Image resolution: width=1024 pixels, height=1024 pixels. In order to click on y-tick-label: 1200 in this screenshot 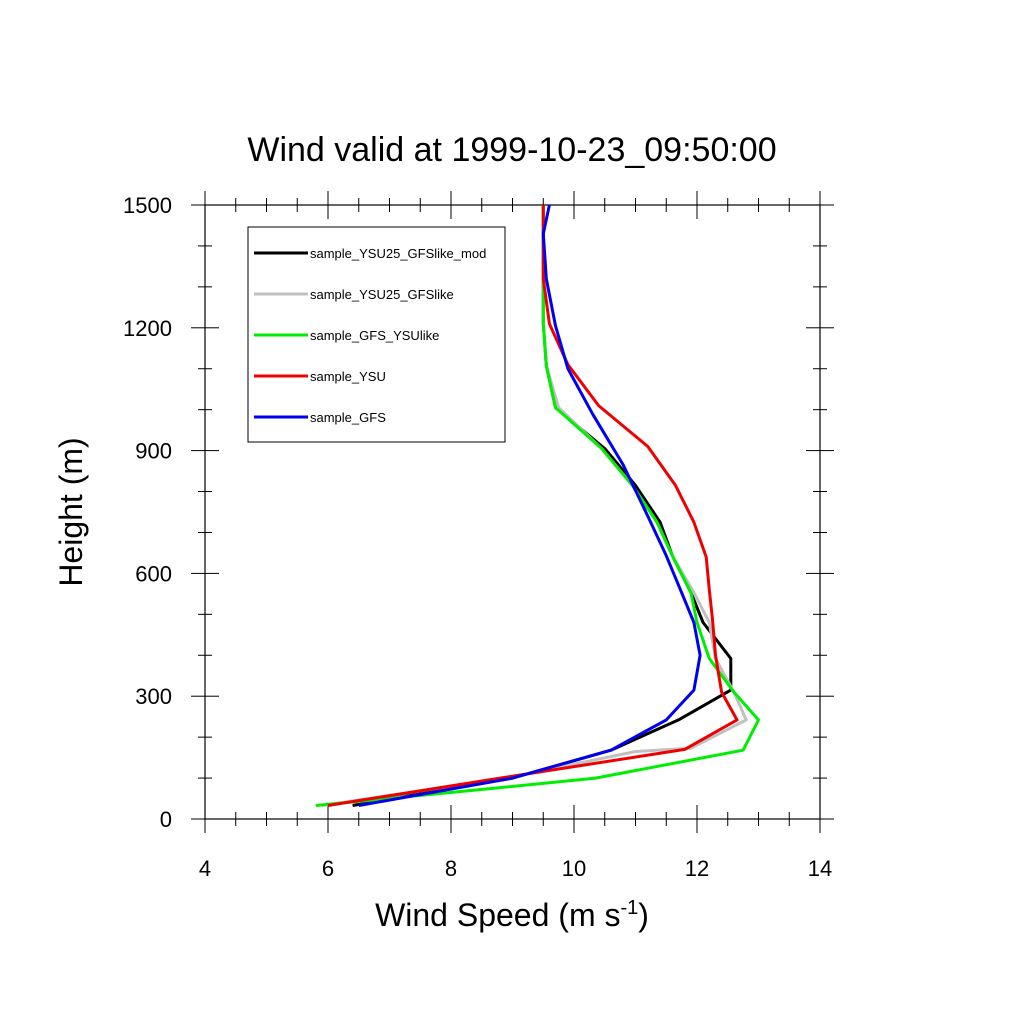, I will do `click(147, 328)`.